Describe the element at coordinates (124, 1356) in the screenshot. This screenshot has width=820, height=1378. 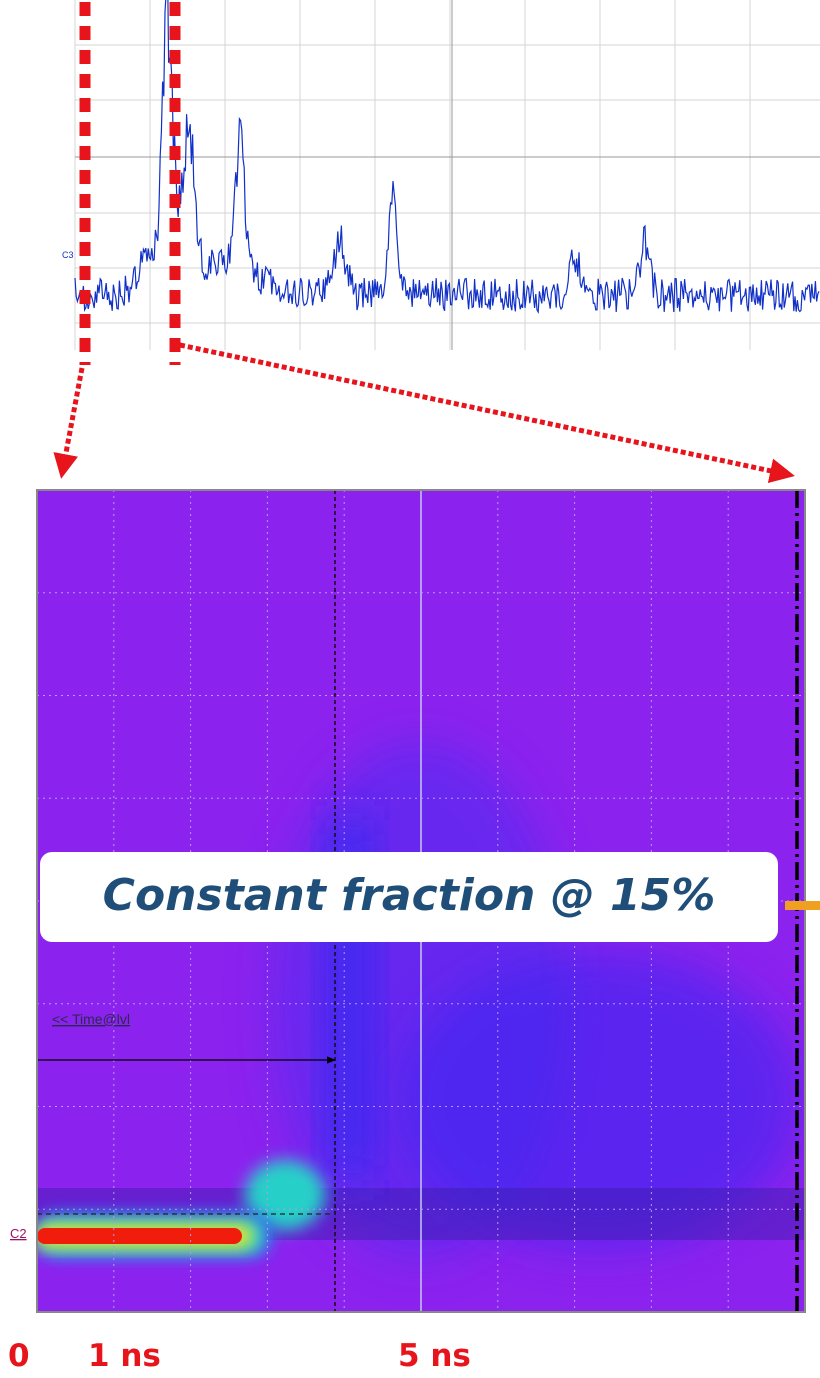
I see `time-label: 1 ns` at that location.